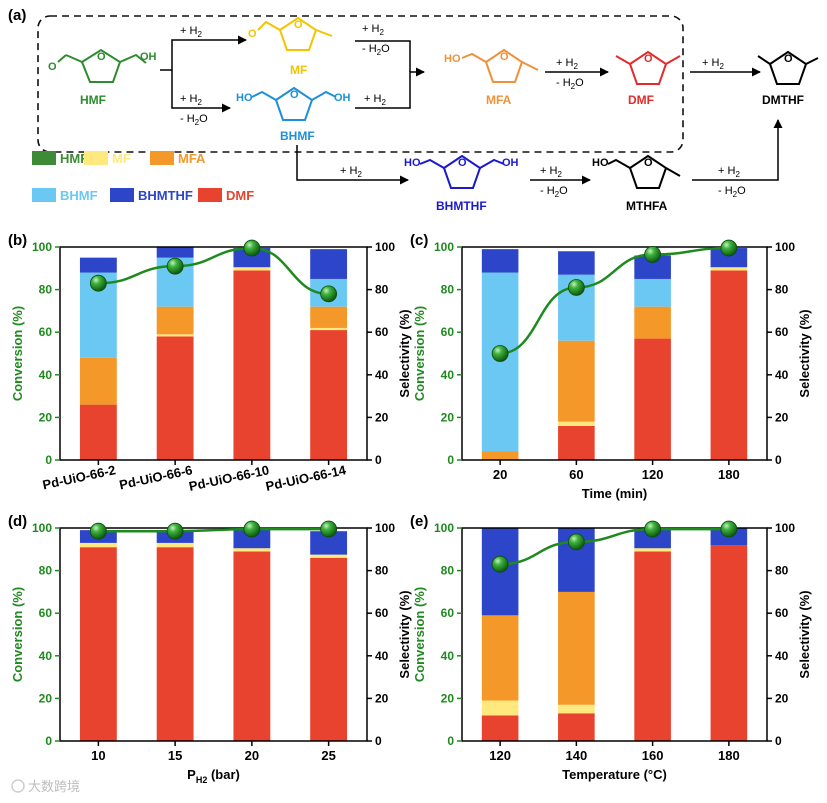  I want to click on arrow-condition-4: + H2, so click(375, 100).